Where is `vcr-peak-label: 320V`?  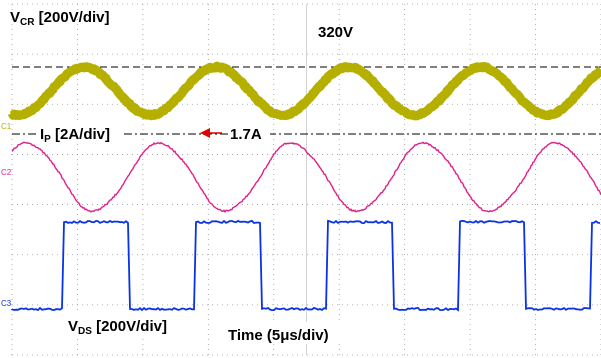 vcr-peak-label: 320V is located at coordinates (335, 32).